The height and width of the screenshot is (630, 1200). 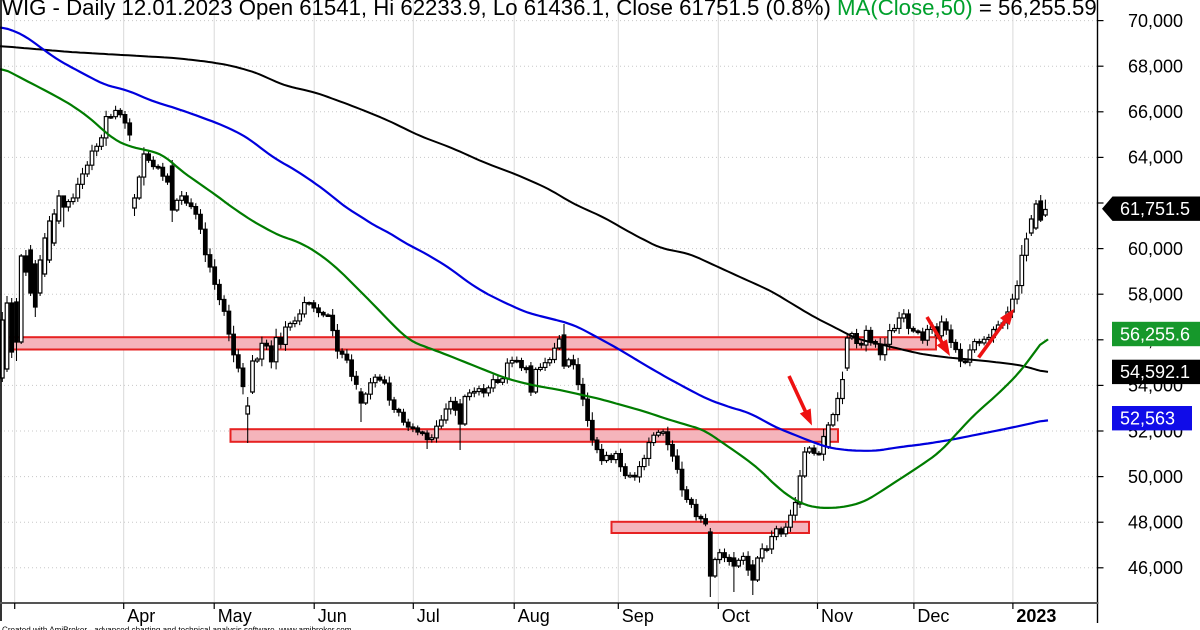 What do you see at coordinates (933, 616) in the screenshot?
I see `svg-text: Dec` at bounding box center [933, 616].